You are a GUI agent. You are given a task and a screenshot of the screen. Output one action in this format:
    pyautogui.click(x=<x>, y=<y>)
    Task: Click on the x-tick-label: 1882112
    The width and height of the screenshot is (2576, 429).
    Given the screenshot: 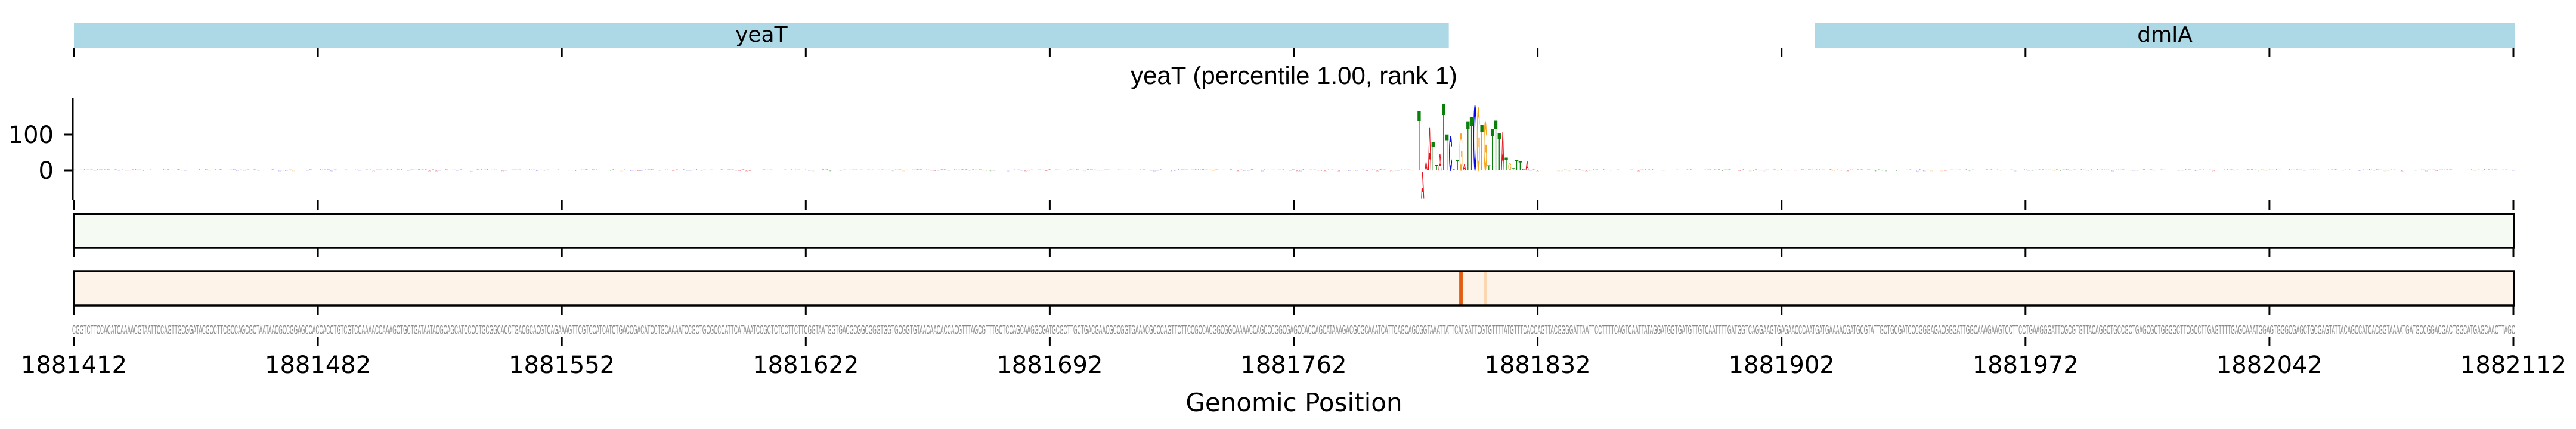 What is the action you would take?
    pyautogui.click(x=2513, y=365)
    